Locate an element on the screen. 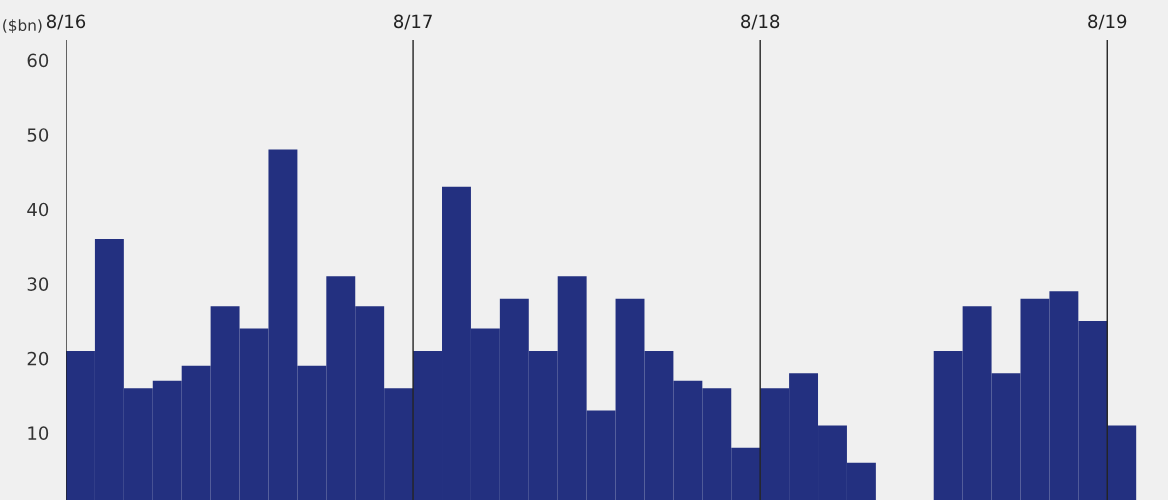 The width and height of the screenshot is (1168, 500). y-axis-title: ($bn) is located at coordinates (22, 26).